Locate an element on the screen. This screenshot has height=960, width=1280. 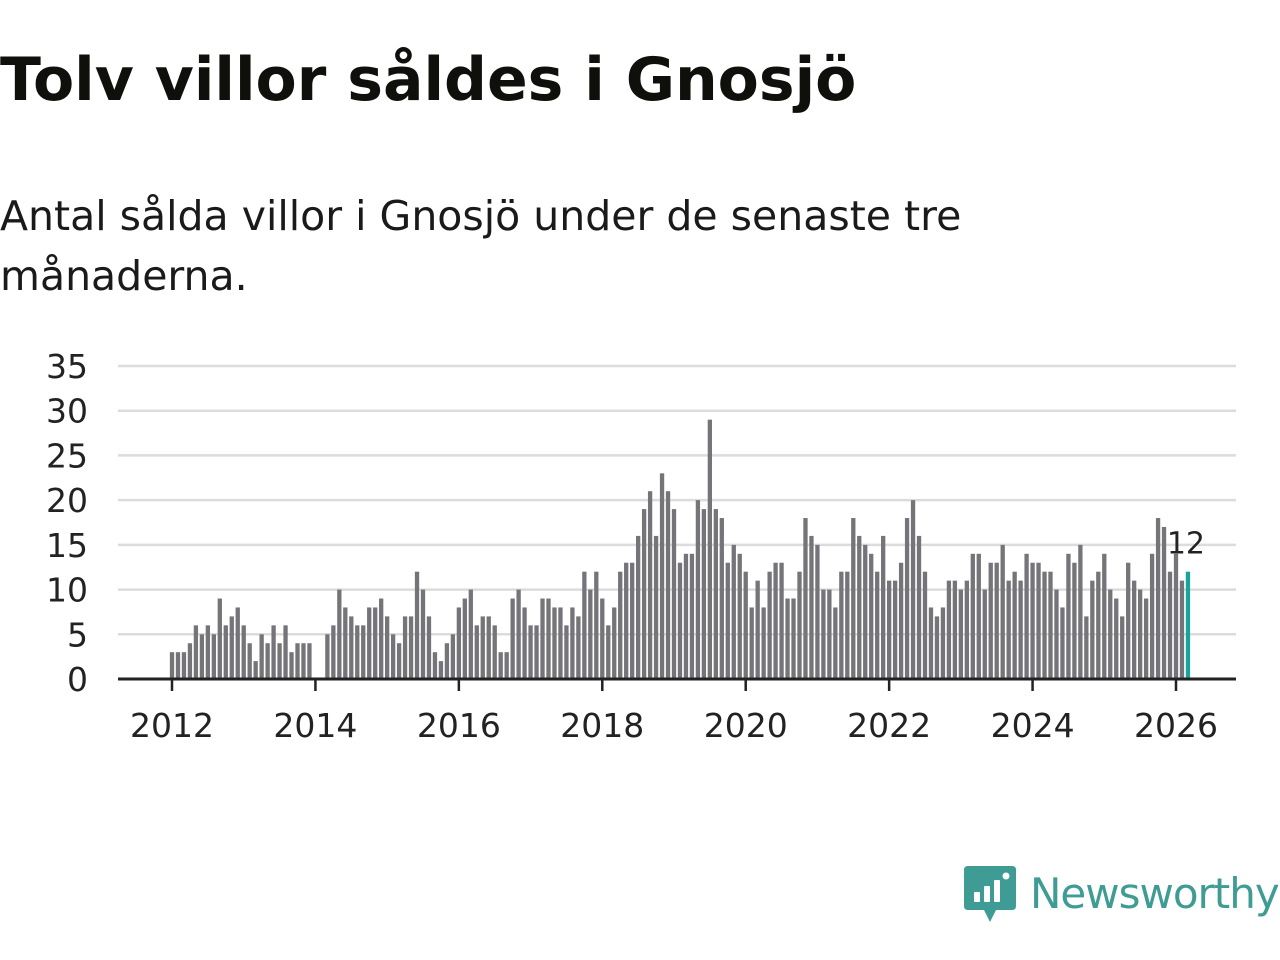
y-tick-label: 25 is located at coordinates (67, 455).